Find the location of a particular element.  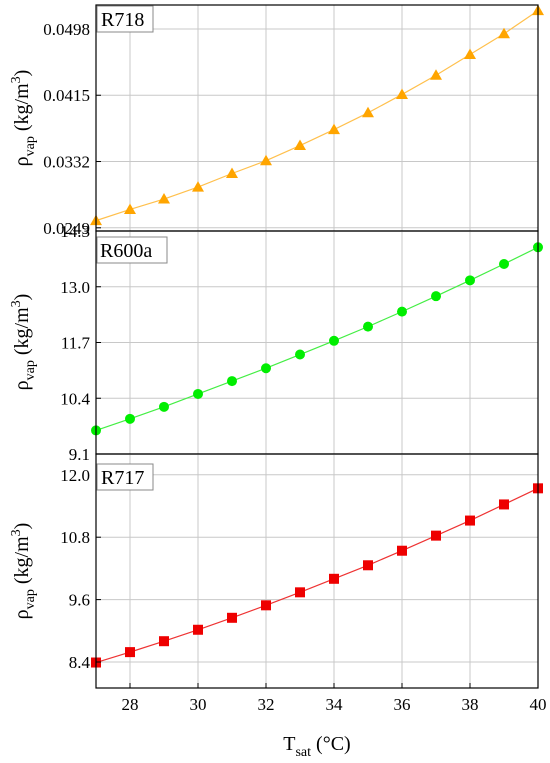

x-axis-label: Tsat (°C) is located at coordinates (316, 746).